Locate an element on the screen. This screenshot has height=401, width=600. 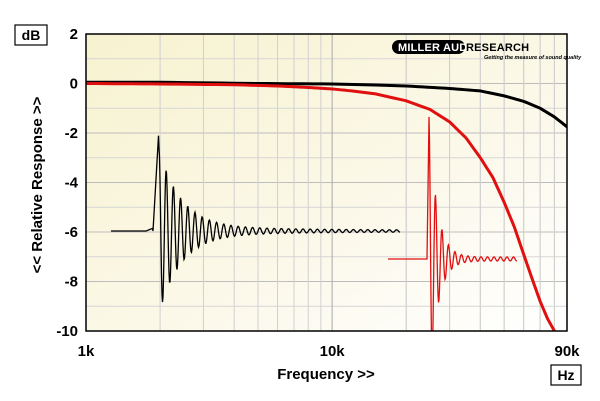
logo-text: MILLER AUDIO is located at coordinates (439, 48).